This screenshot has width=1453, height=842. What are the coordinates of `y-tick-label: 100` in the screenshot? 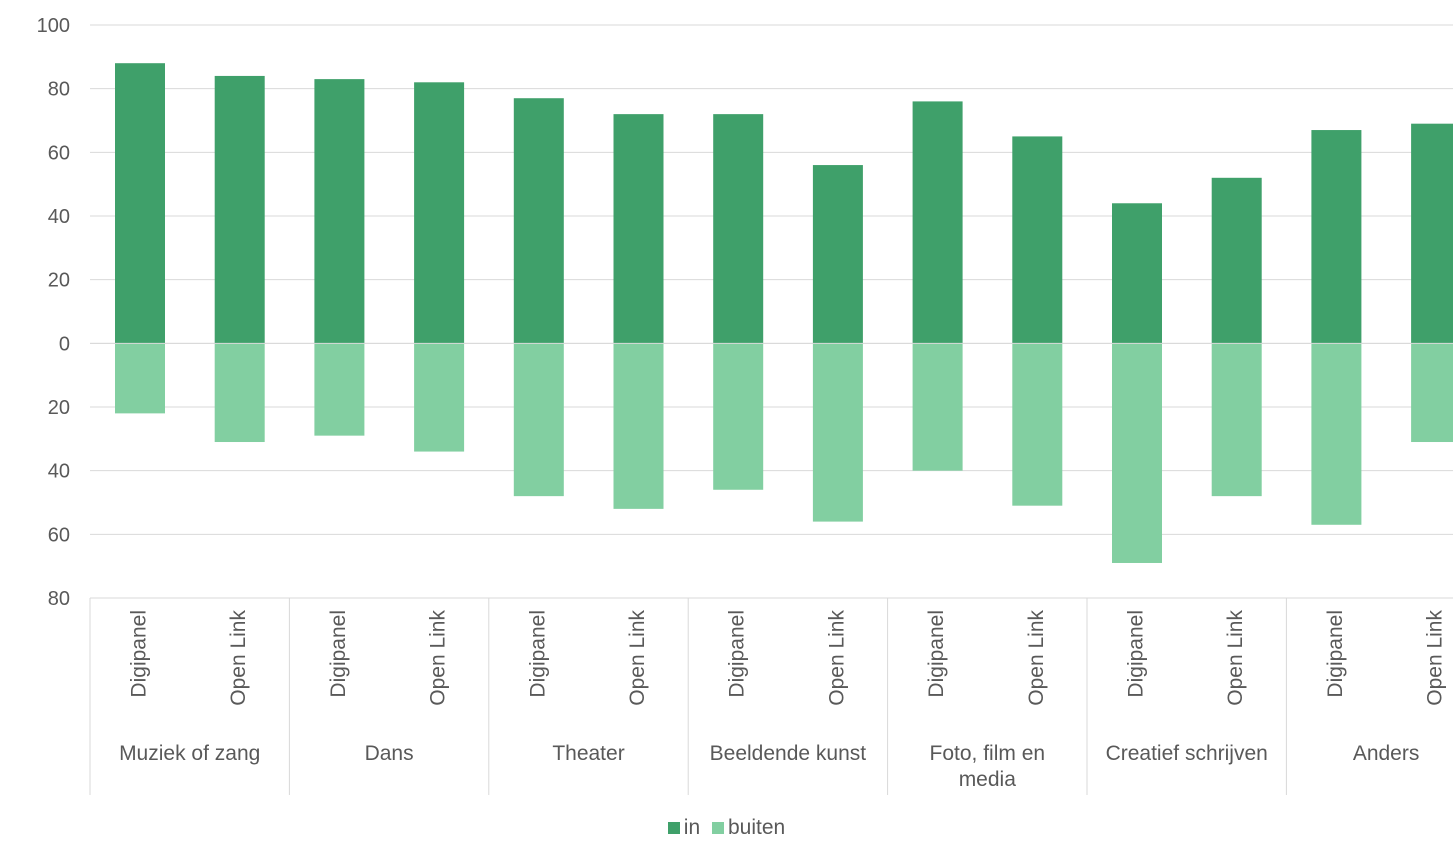 It's located at (53, 26).